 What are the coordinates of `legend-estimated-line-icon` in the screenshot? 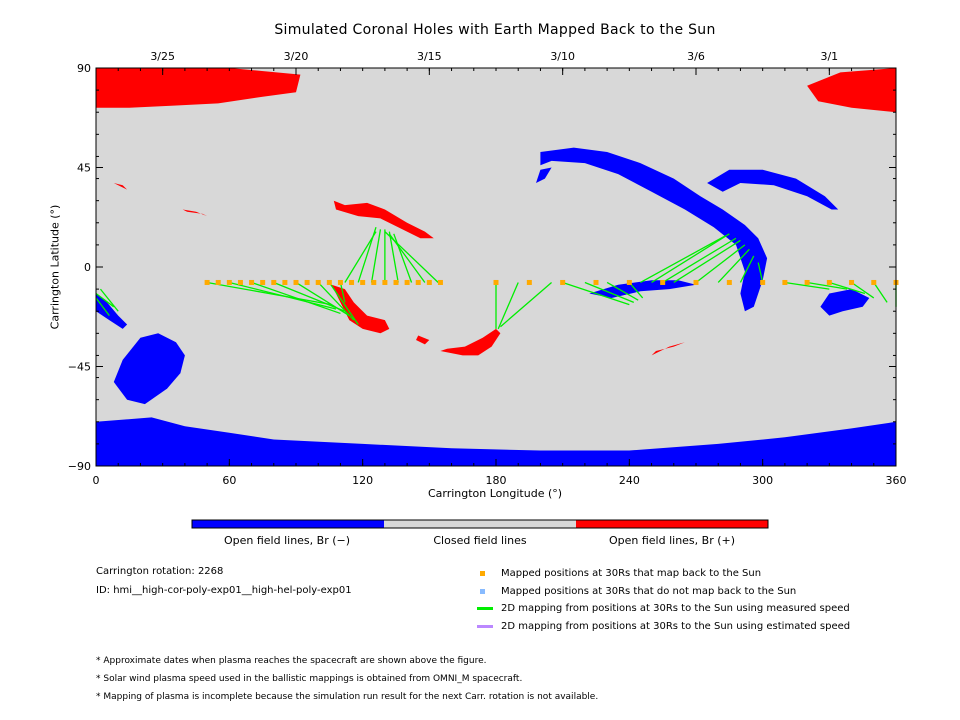 It's located at (485, 626).